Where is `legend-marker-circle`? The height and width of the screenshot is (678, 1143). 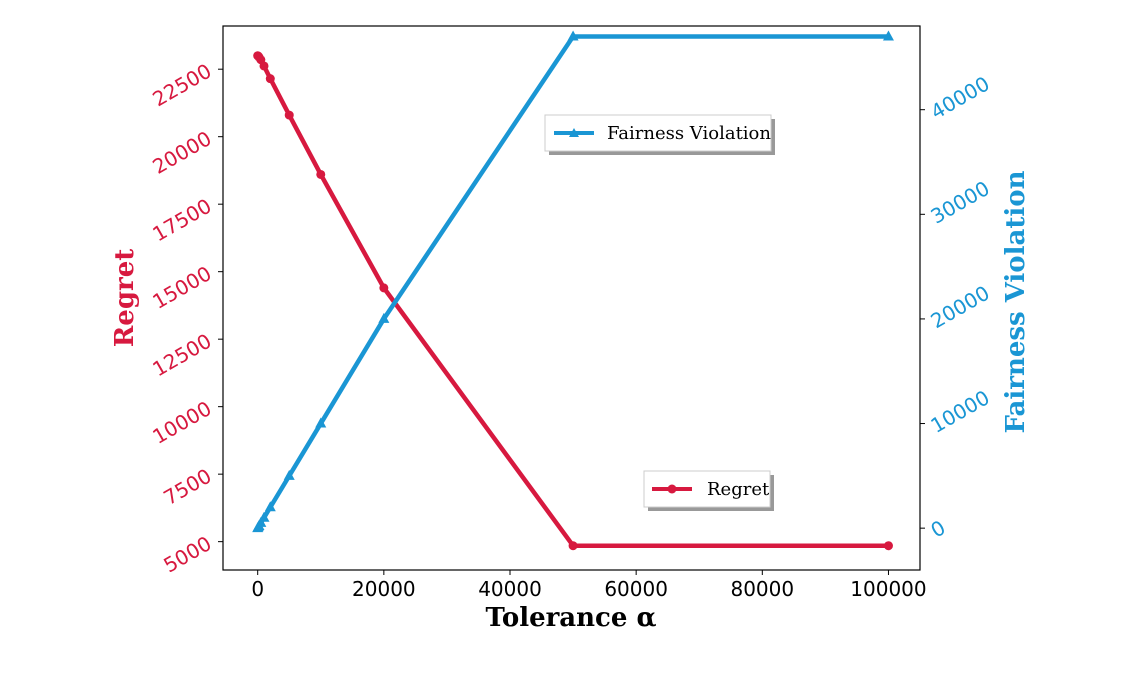
legend-marker-circle is located at coordinates (672, 489).